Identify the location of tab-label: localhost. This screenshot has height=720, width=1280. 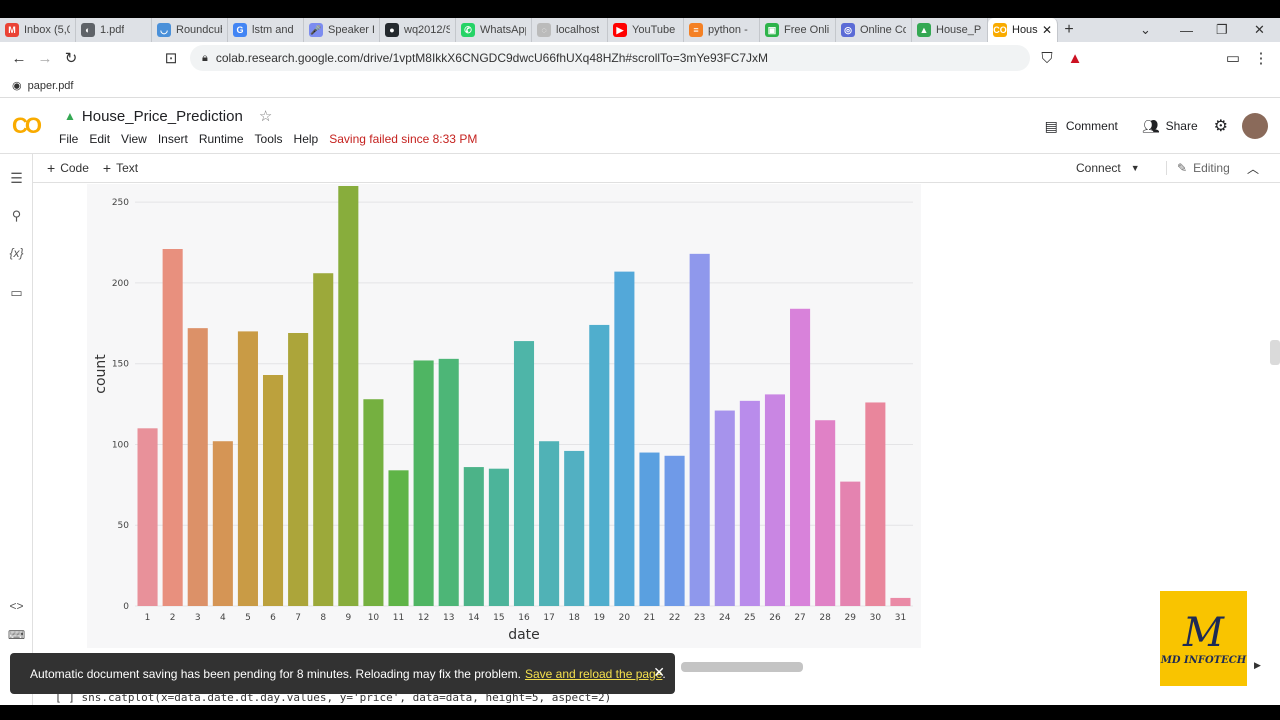
(578, 30).